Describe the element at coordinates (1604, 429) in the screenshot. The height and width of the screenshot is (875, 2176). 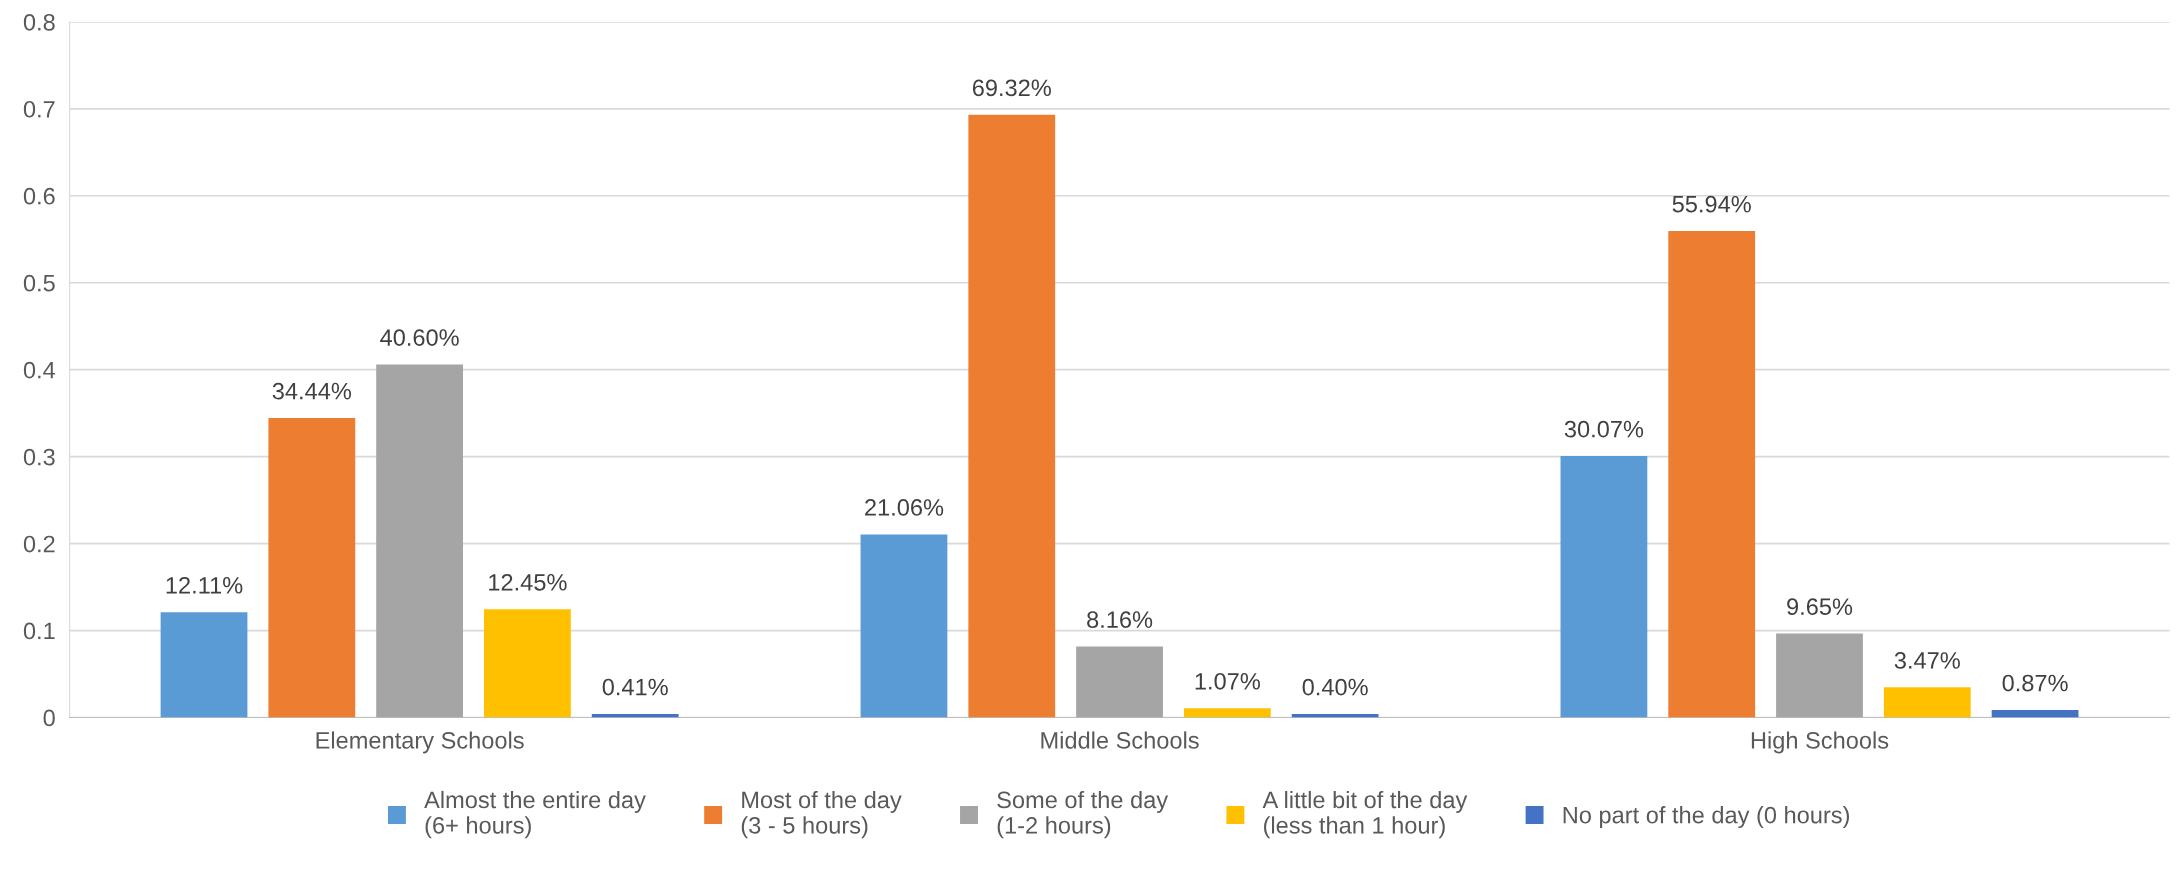
I see `data-label: 30.07%` at that location.